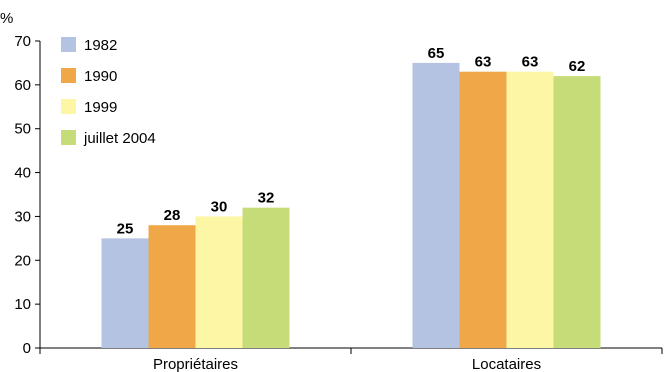 The height and width of the screenshot is (372, 664). I want to click on category-label: Propriétaires, so click(195, 364).